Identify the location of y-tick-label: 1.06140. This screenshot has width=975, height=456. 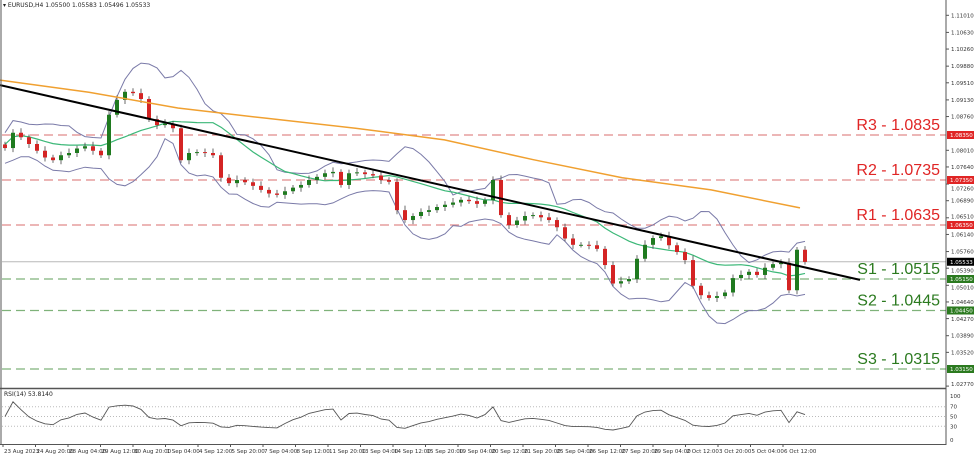
(962, 235).